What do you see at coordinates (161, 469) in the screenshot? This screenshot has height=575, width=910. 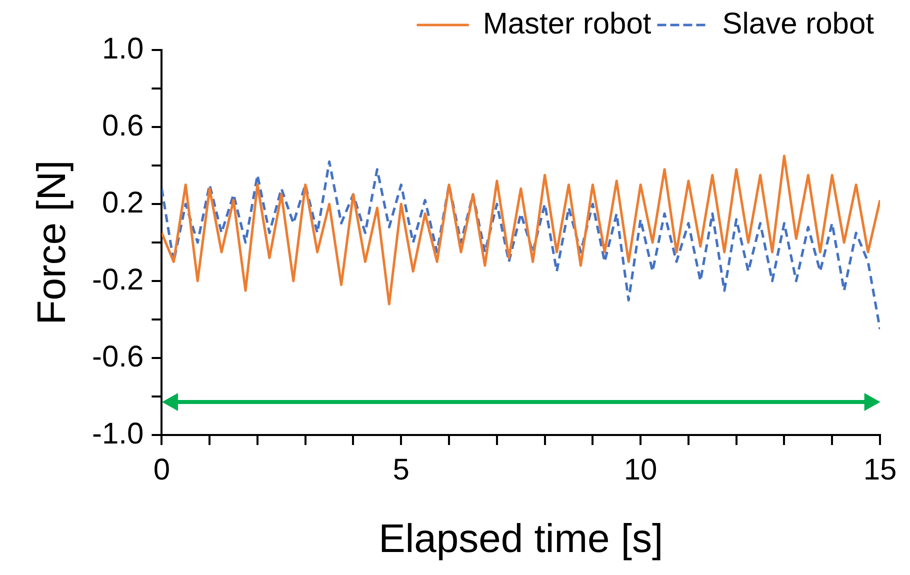 I see `x-tick-label: 0` at bounding box center [161, 469].